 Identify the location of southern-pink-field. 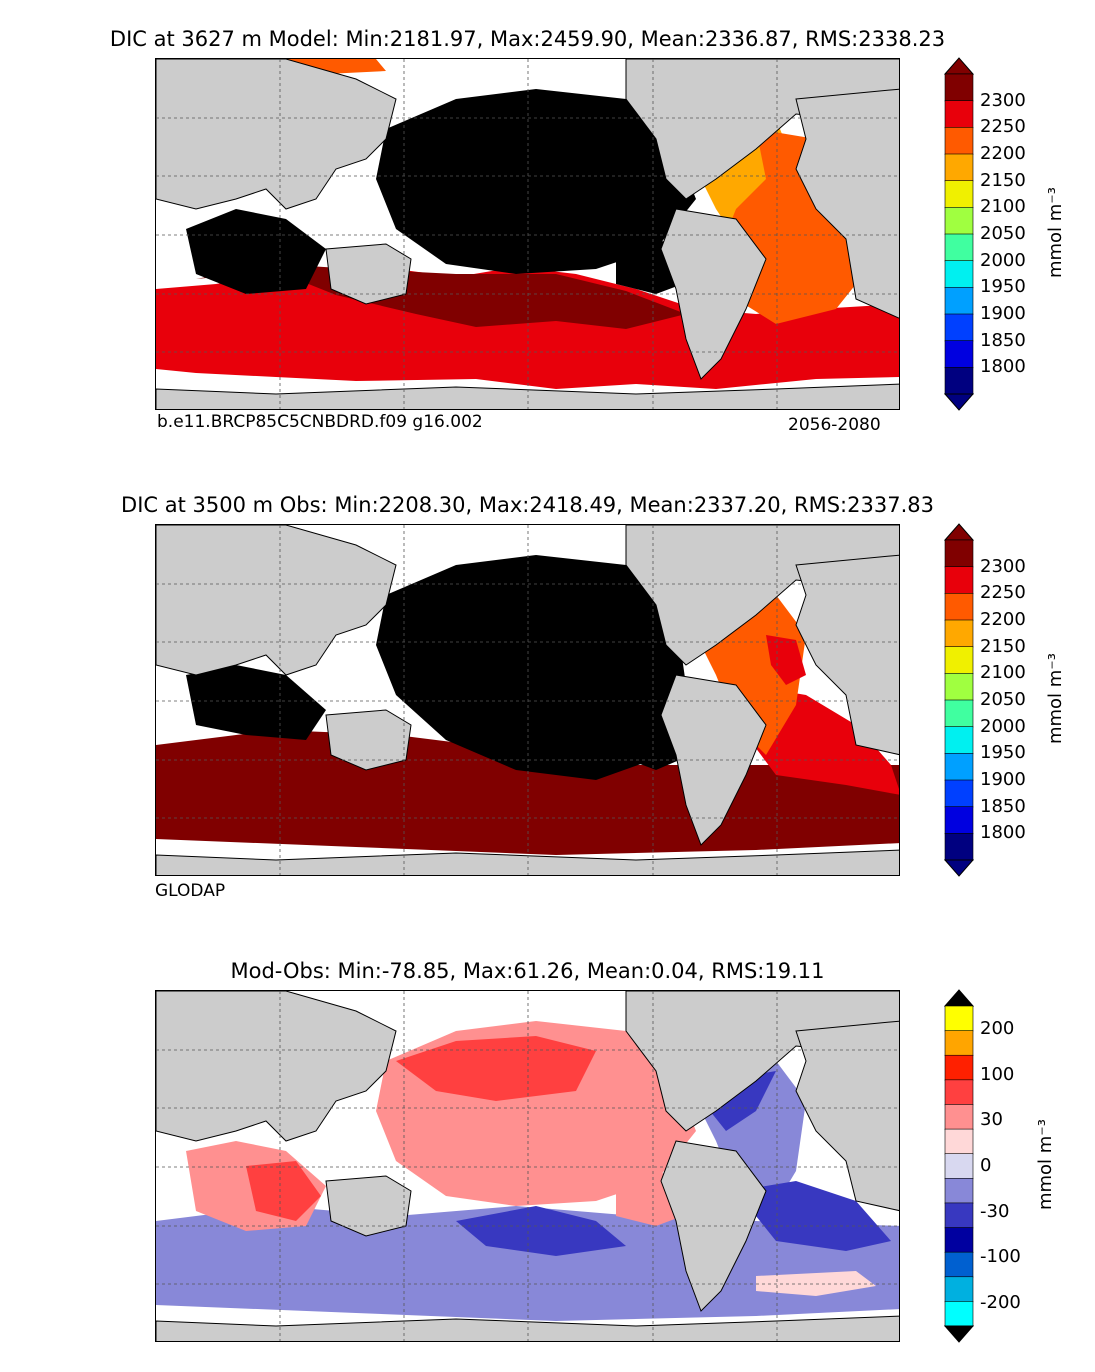
(816, 1283).